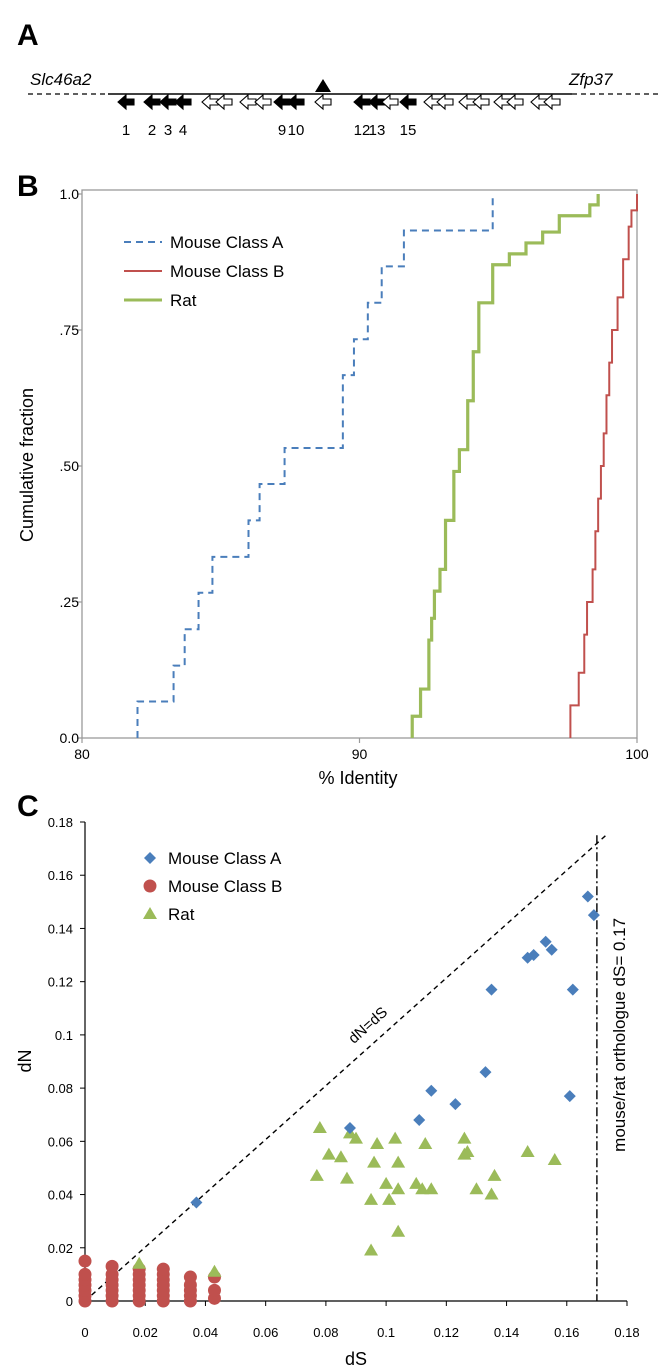 The width and height of the screenshot is (659, 1370). I want to click on series-mouse-class-b-line, so click(603, 466).